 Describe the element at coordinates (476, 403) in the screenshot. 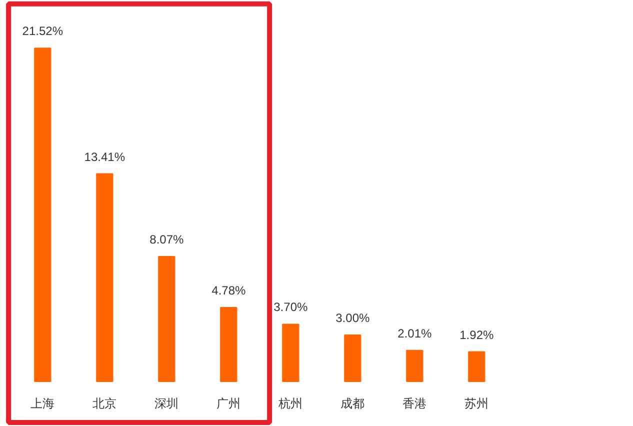

I see `x-tick-label: 苏州` at that location.